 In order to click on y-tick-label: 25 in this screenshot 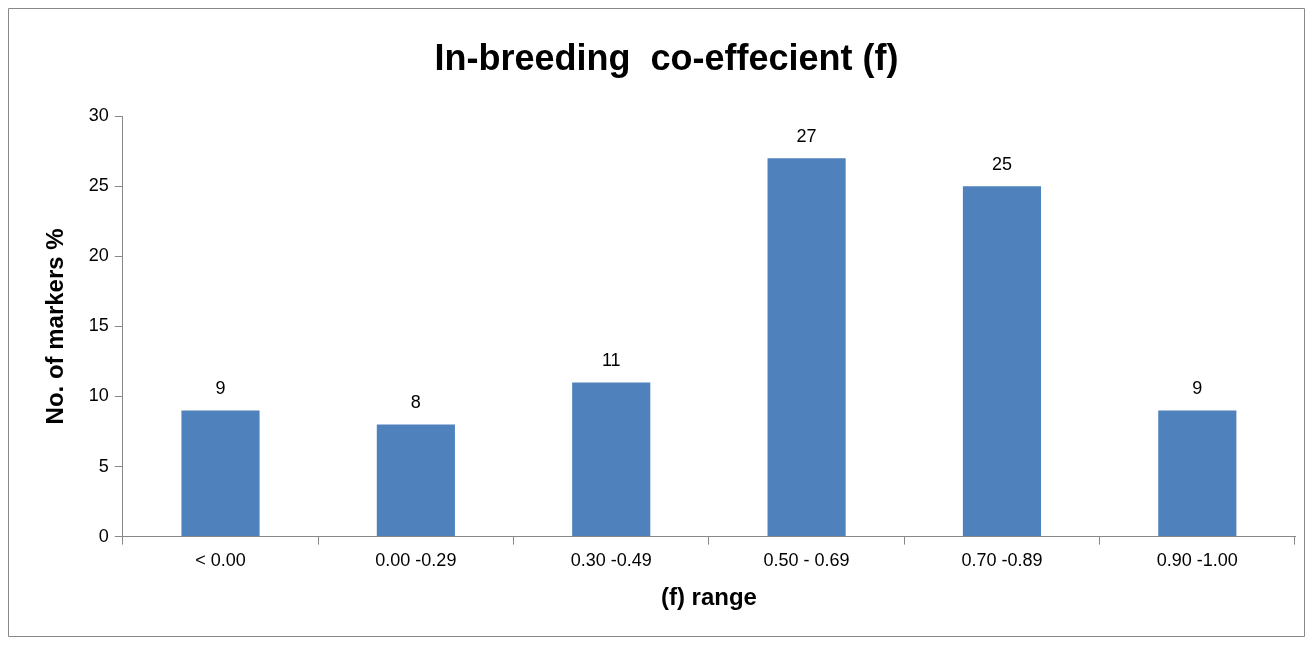, I will do `click(98, 185)`.